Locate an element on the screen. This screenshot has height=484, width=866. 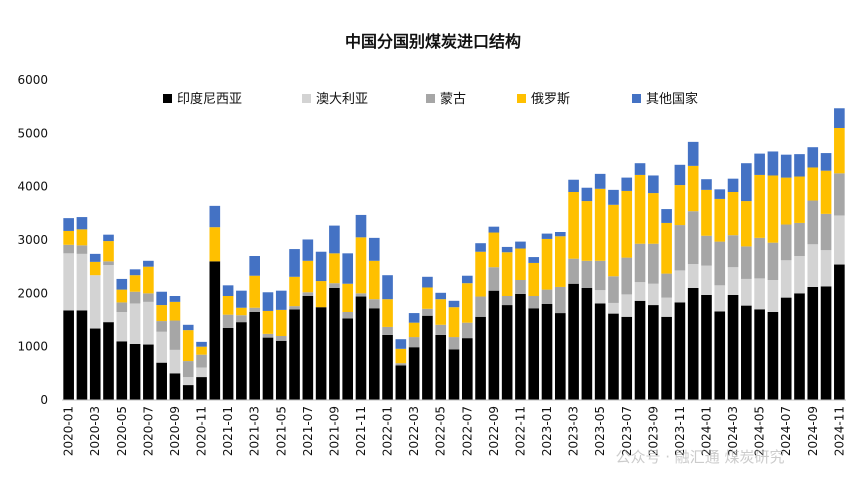
x-tick-label: 2021-09 is located at coordinates (334, 431).